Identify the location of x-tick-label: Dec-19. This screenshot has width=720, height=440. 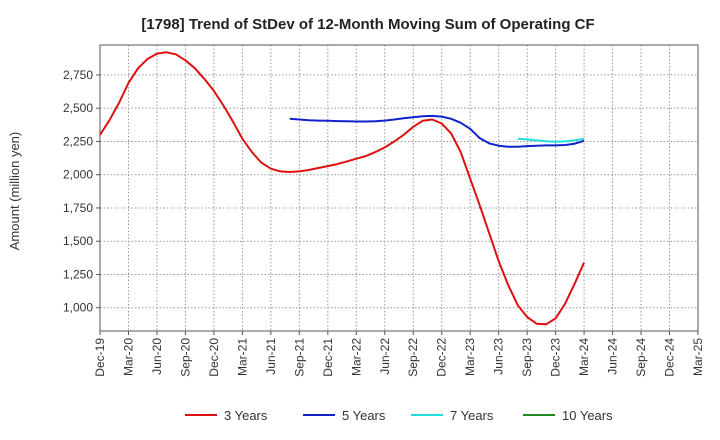
(100, 357).